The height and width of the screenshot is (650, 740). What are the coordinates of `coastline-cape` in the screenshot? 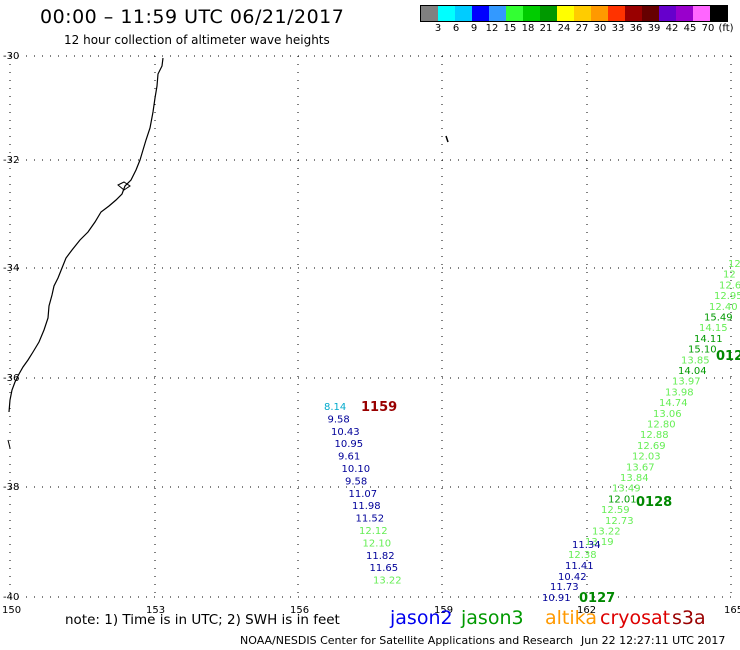 It's located at (9, 444).